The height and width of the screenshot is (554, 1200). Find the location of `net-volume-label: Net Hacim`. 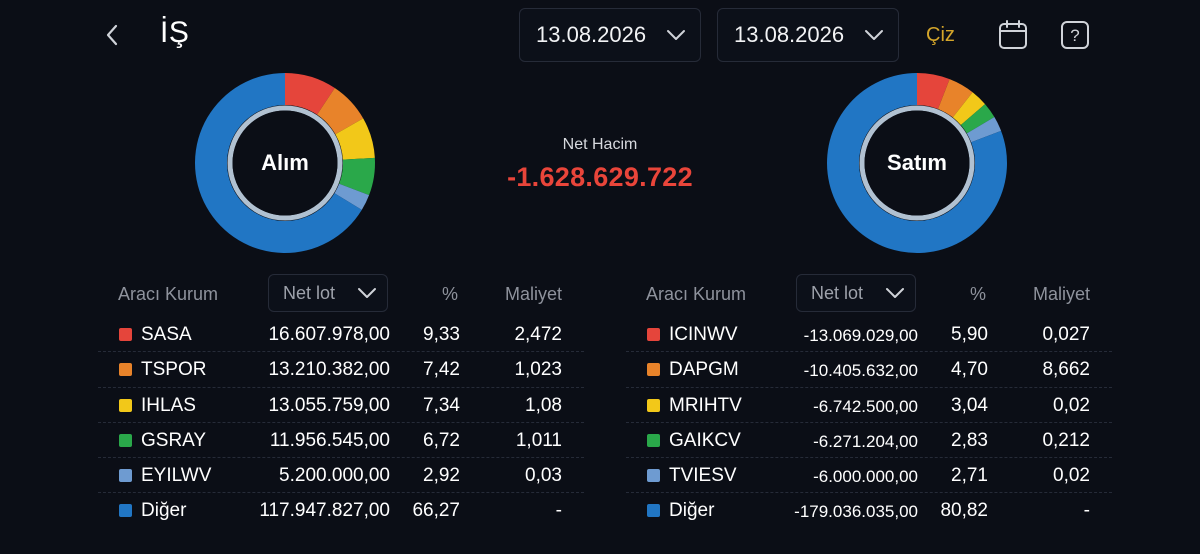

net-volume-label: Net Hacim is located at coordinates (600, 144).